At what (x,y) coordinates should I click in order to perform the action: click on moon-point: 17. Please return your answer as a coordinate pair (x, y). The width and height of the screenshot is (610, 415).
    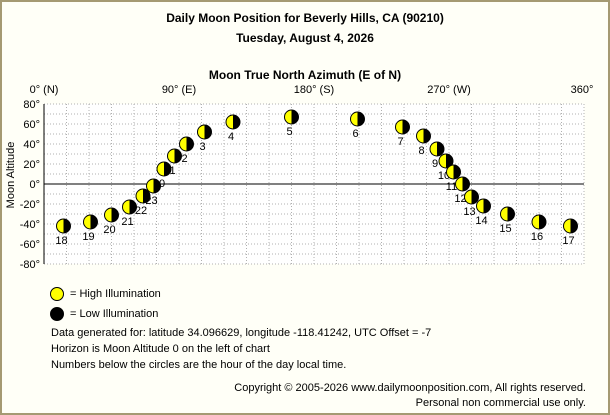
    Looking at the image, I should click on (570, 232).